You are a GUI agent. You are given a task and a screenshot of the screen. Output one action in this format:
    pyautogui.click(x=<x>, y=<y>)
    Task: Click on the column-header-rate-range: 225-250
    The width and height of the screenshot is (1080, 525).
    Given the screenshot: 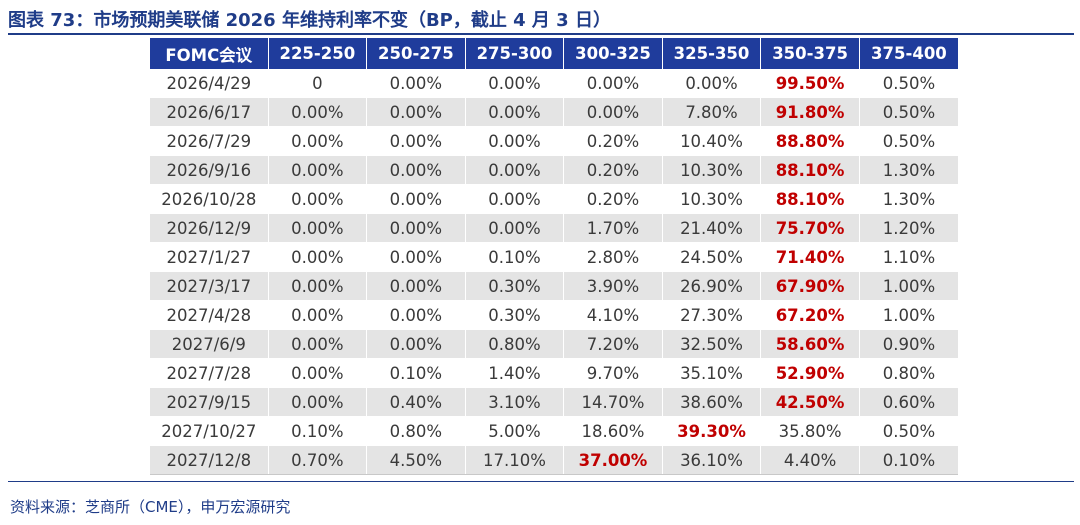 What is the action you would take?
    pyautogui.click(x=318, y=53)
    